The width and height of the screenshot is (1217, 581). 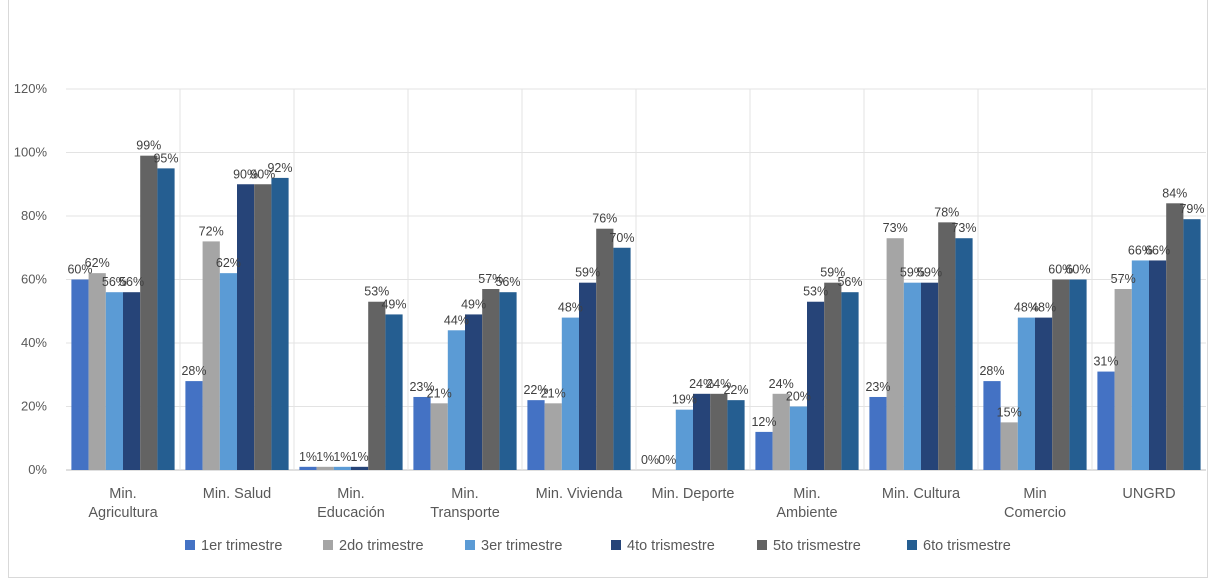 I want to click on legend-item: 1er trimestre, so click(x=233, y=546).